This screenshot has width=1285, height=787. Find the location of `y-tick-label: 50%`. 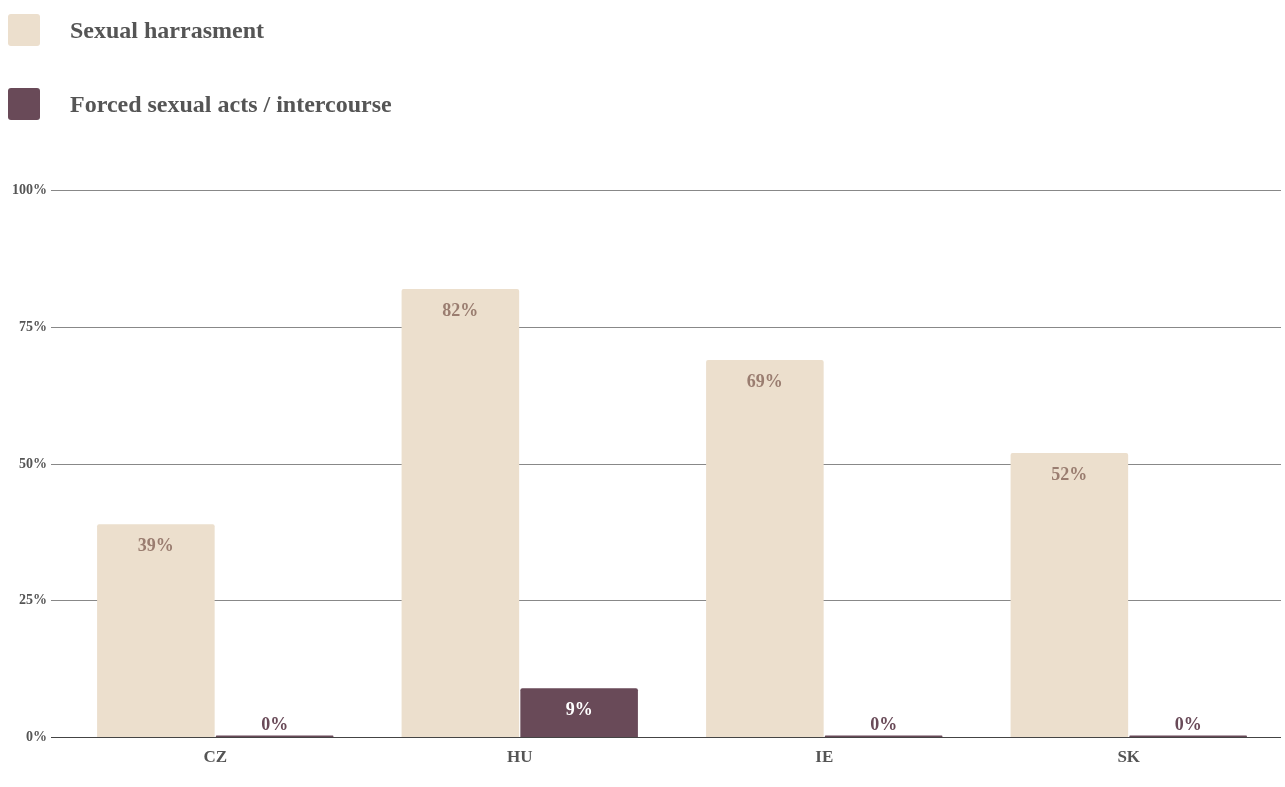

y-tick-label: 50% is located at coordinates (33, 463).